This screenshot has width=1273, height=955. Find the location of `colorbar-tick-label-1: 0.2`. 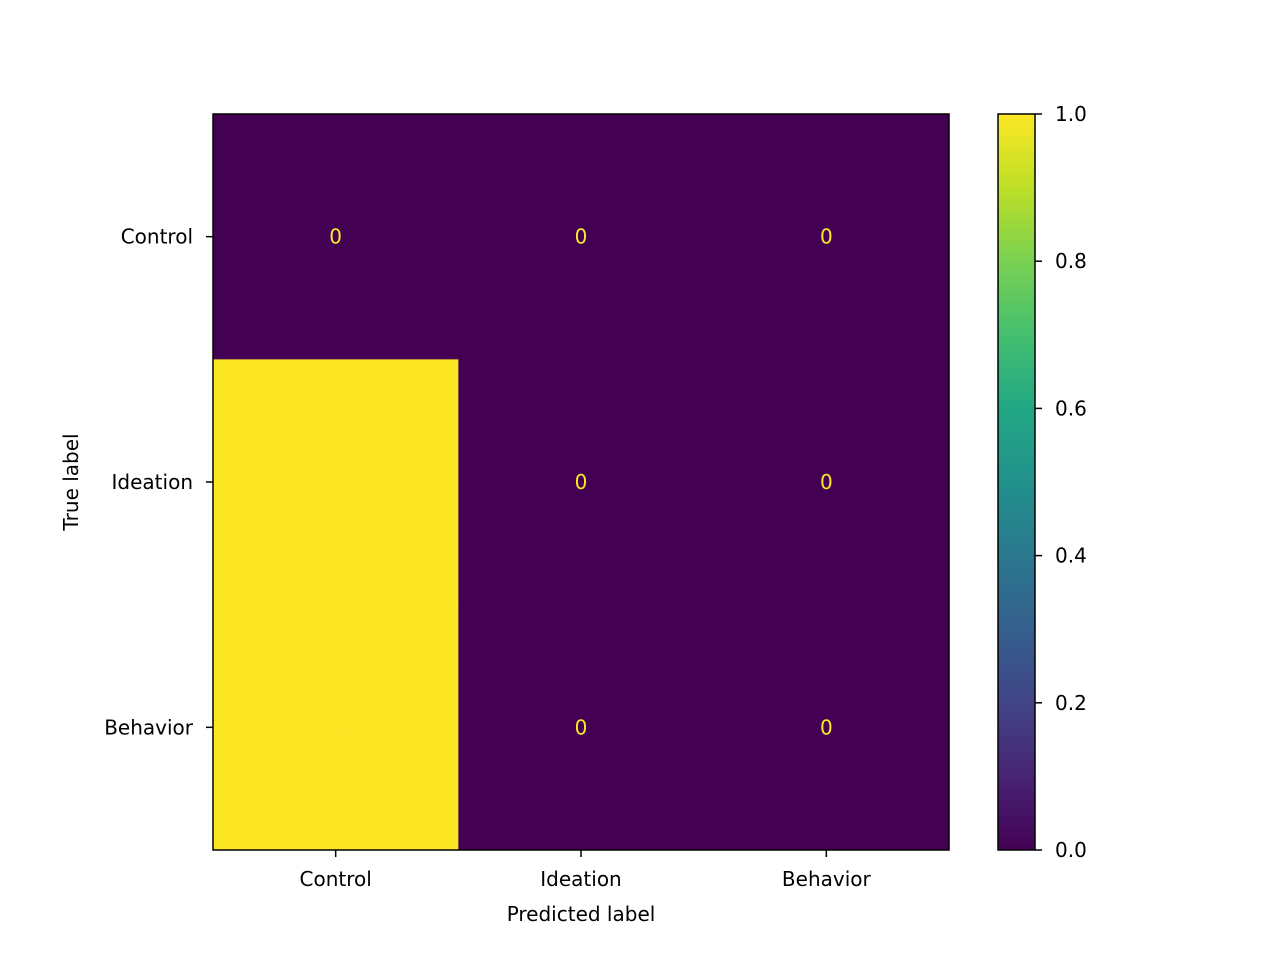

colorbar-tick-label-1: 0.2 is located at coordinates (1071, 703).